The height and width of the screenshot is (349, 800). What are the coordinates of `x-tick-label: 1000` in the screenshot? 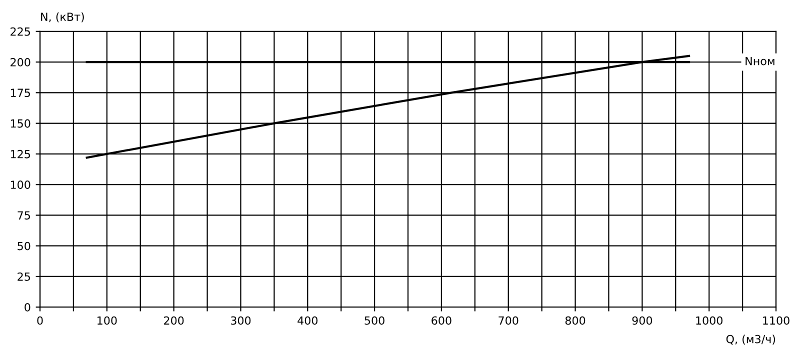 It's located at (709, 320).